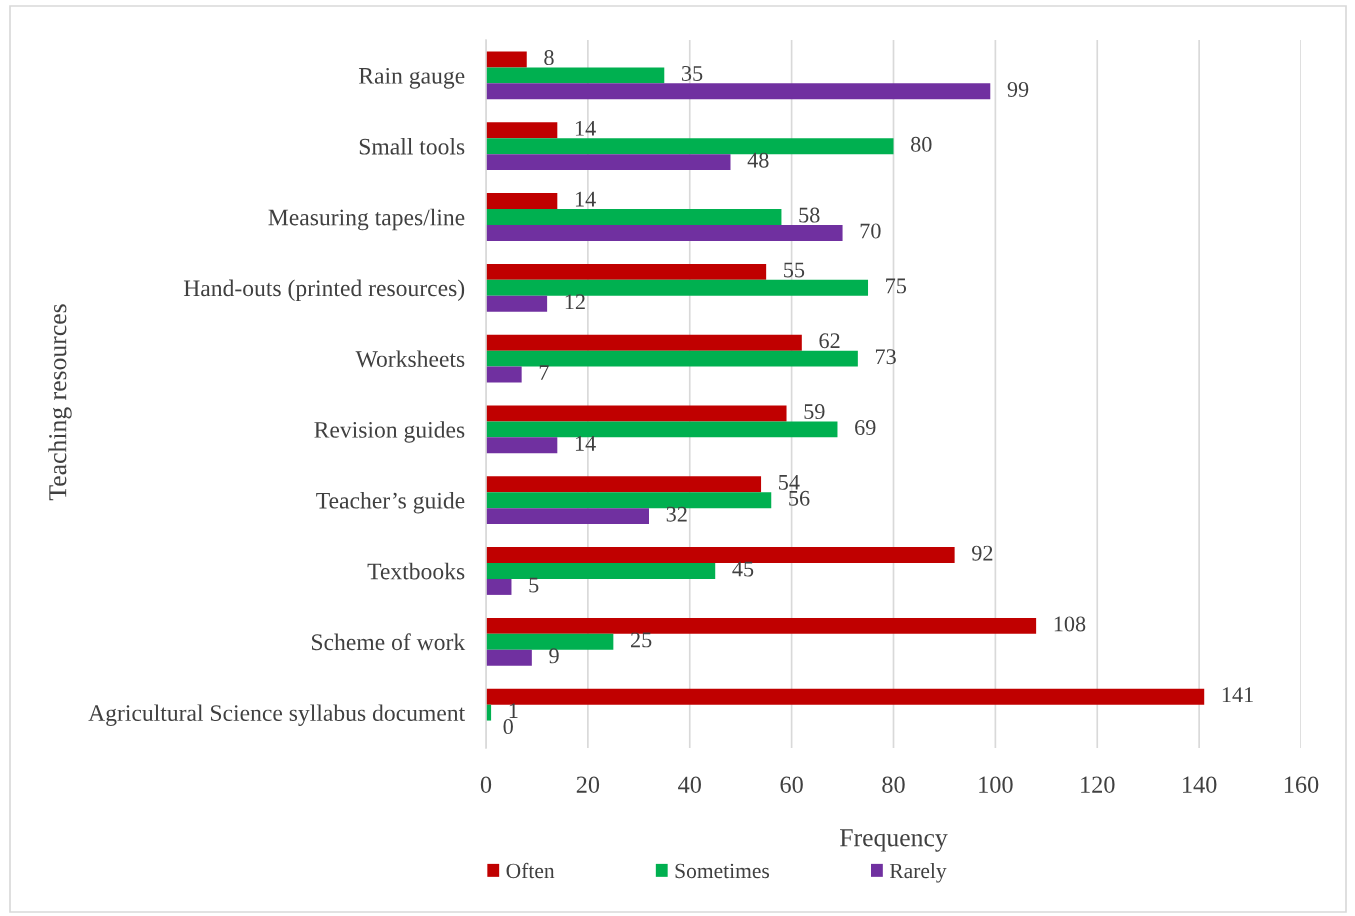 Image resolution: width=1355 pixels, height=916 pixels. Describe the element at coordinates (896, 286) in the screenshot. I see `data-label: 75` at that location.